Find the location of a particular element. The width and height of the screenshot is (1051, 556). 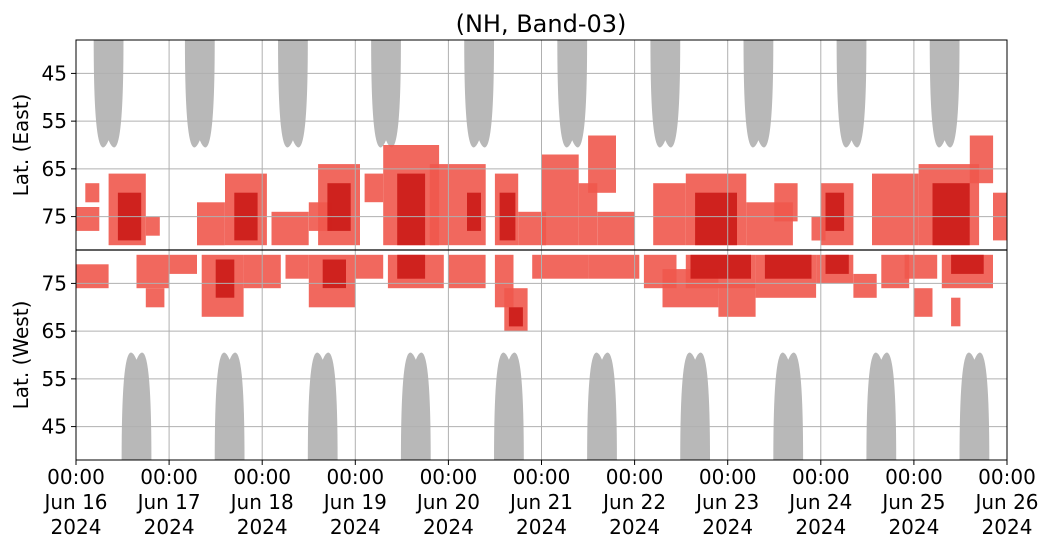

y-tick-label-west-3: 45 is located at coordinates (54, 427).